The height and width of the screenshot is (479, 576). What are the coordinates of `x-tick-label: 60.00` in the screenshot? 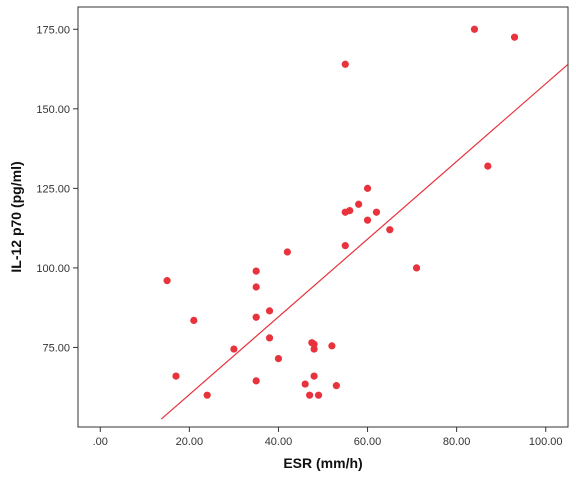 It's located at (368, 442).